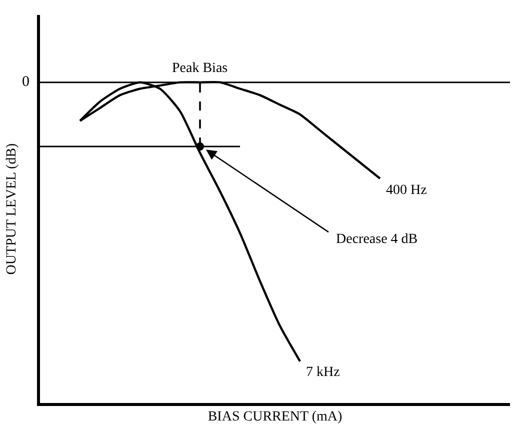 This screenshot has height=435, width=512. What do you see at coordinates (12, 208) in the screenshot?
I see `y-axis-title: OUTPUT LEVEL (dB)` at bounding box center [12, 208].